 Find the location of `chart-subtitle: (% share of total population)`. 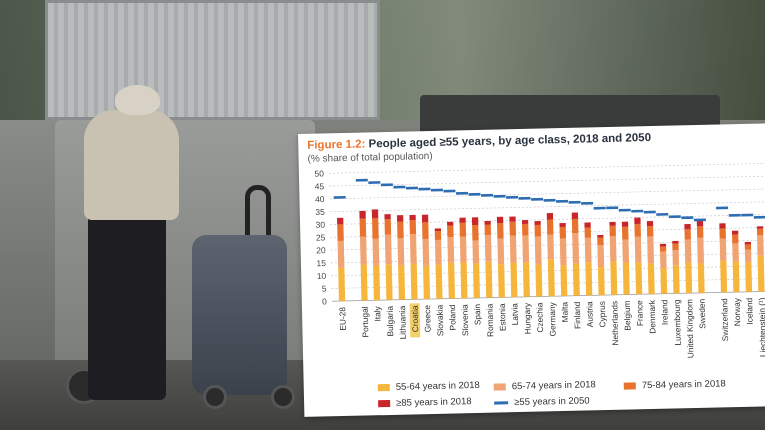

chart-subtitle: (% share of total population) is located at coordinates (370, 157).